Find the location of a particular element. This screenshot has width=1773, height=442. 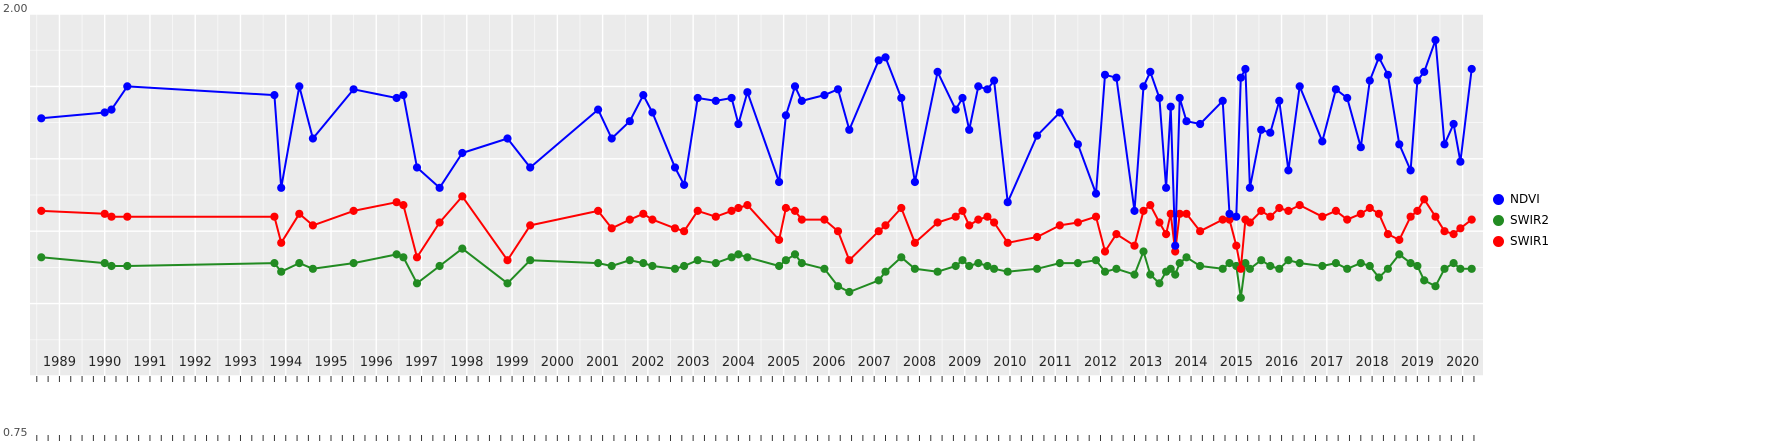

x-axis-year-label: 1993 is located at coordinates (240, 362).